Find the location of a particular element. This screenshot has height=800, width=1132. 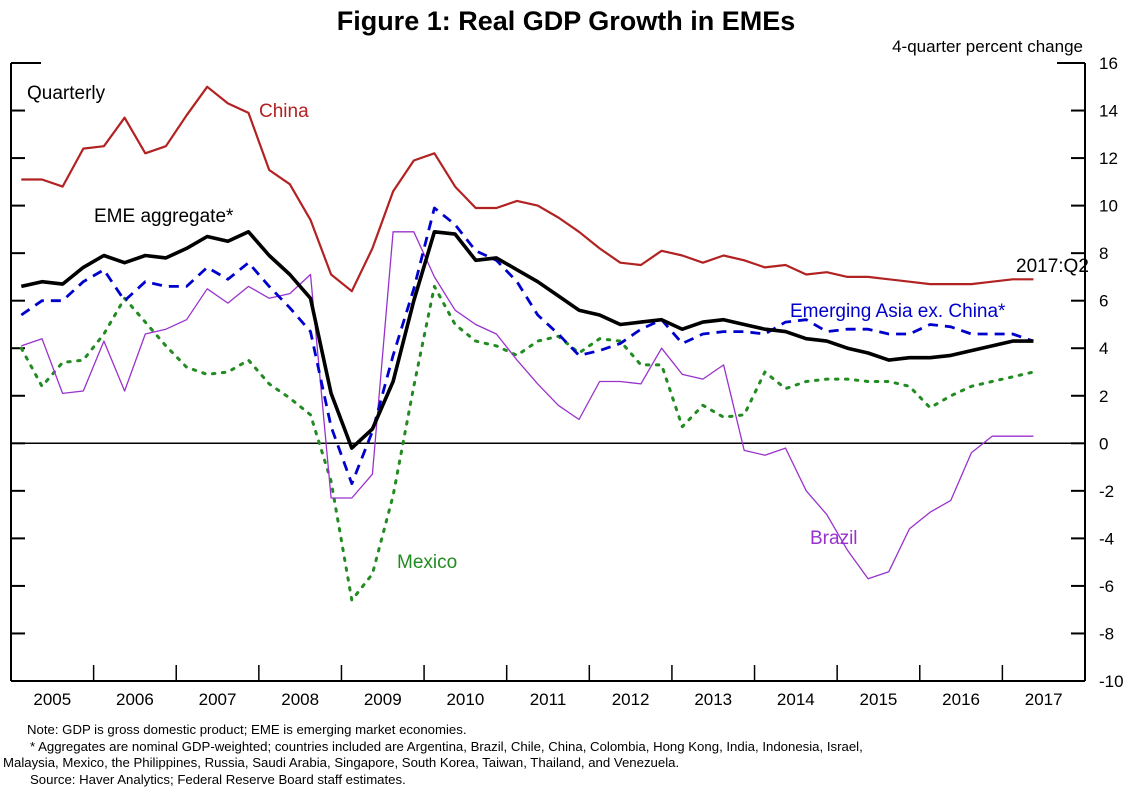

x-tick-label: 2015 is located at coordinates (879, 699).